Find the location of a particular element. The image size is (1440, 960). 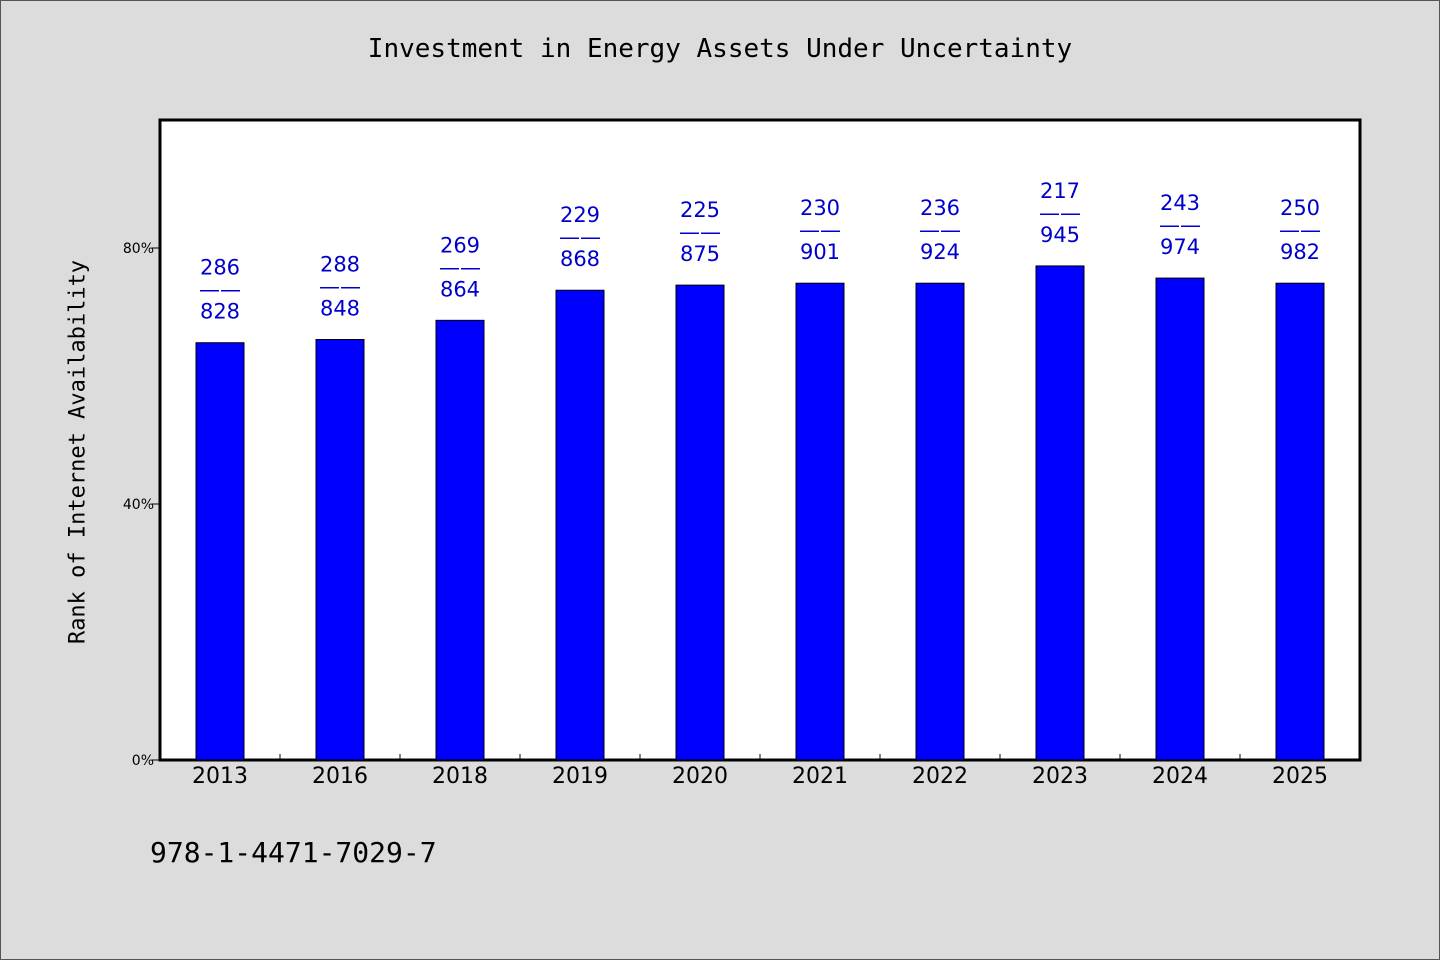

x-tick-label: 2021 is located at coordinates (820, 776).